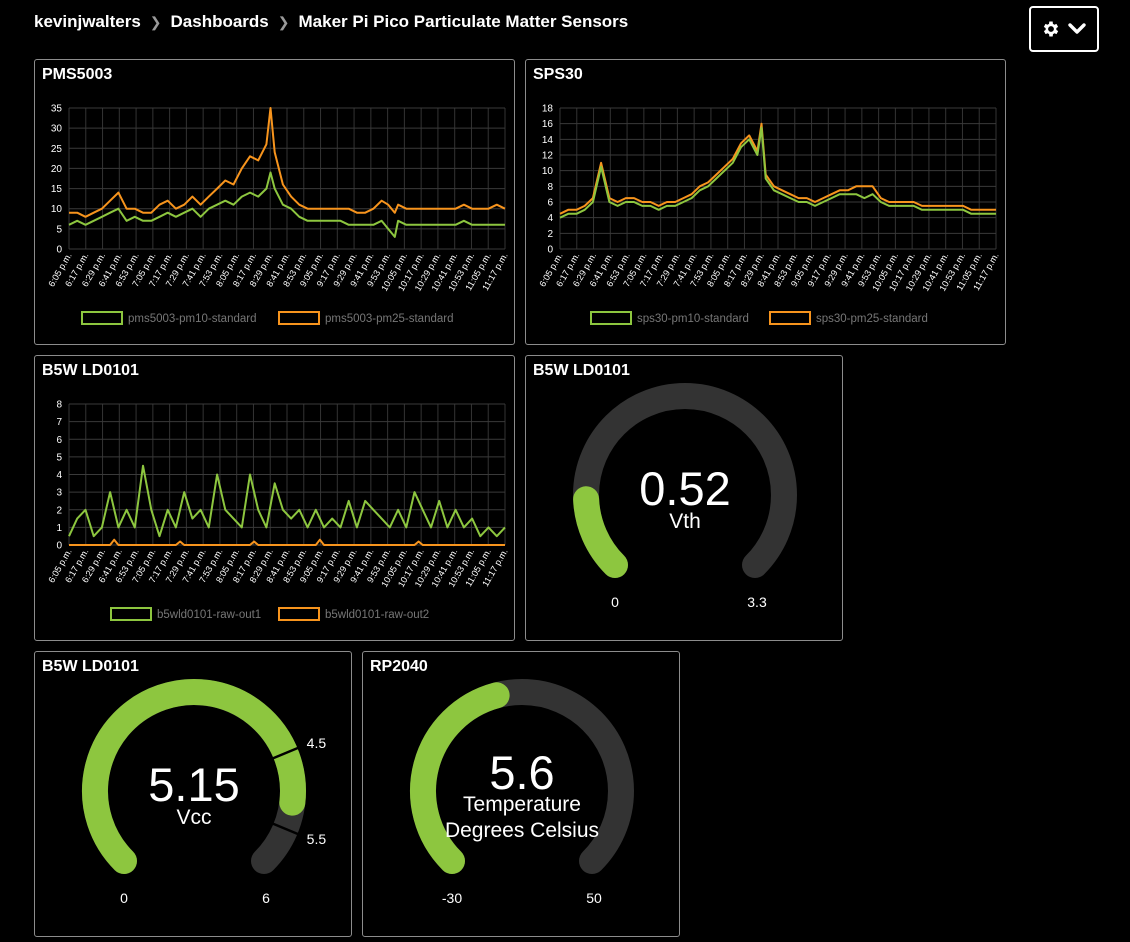 The width and height of the screenshot is (1130, 942). What do you see at coordinates (287, 162) in the screenshot?
I see `series-line-pms5003-pm25-standard` at bounding box center [287, 162].